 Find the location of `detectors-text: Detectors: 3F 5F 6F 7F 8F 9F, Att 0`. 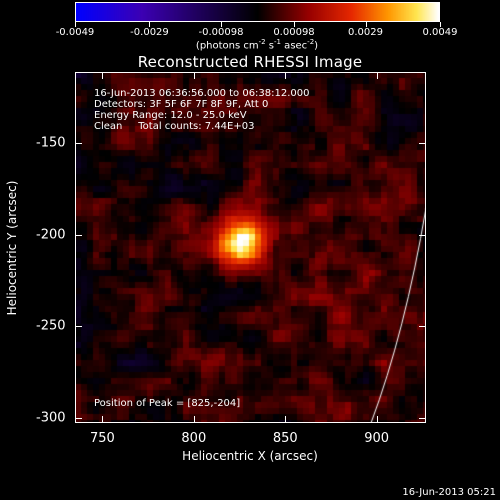

detectors-text: Detectors: 3F 5F 6F 7F 8F 9F, Att 0 is located at coordinates (181, 104).